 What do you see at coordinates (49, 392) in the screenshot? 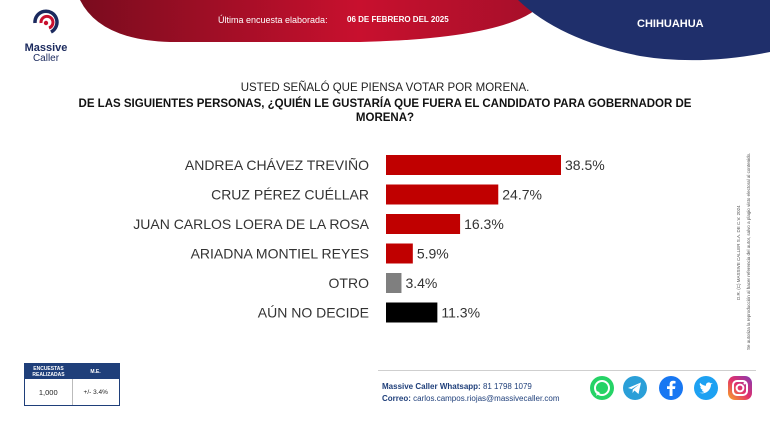
I see `surveys-value: 1,000` at bounding box center [49, 392].